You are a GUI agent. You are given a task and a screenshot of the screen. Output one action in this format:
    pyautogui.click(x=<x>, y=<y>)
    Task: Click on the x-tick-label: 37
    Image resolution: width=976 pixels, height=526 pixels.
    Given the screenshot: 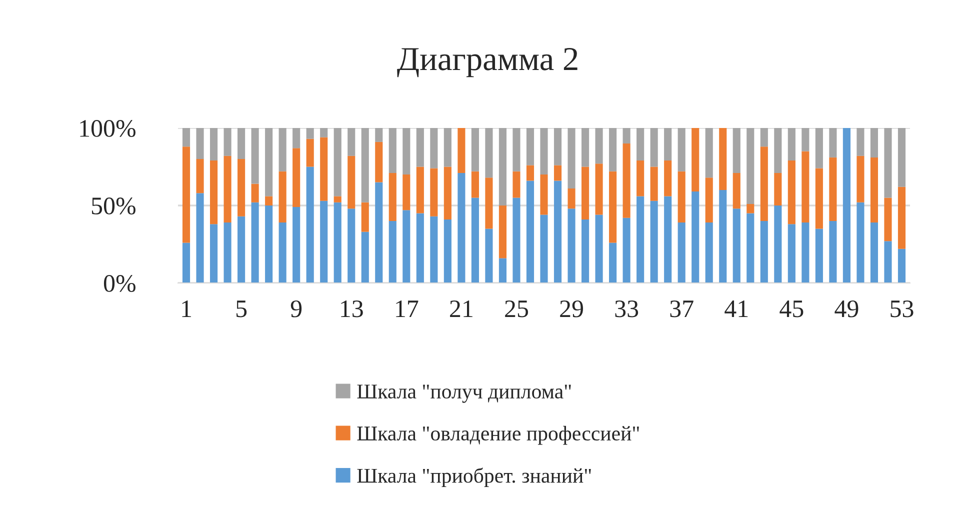 What is the action you would take?
    pyautogui.click(x=682, y=309)
    